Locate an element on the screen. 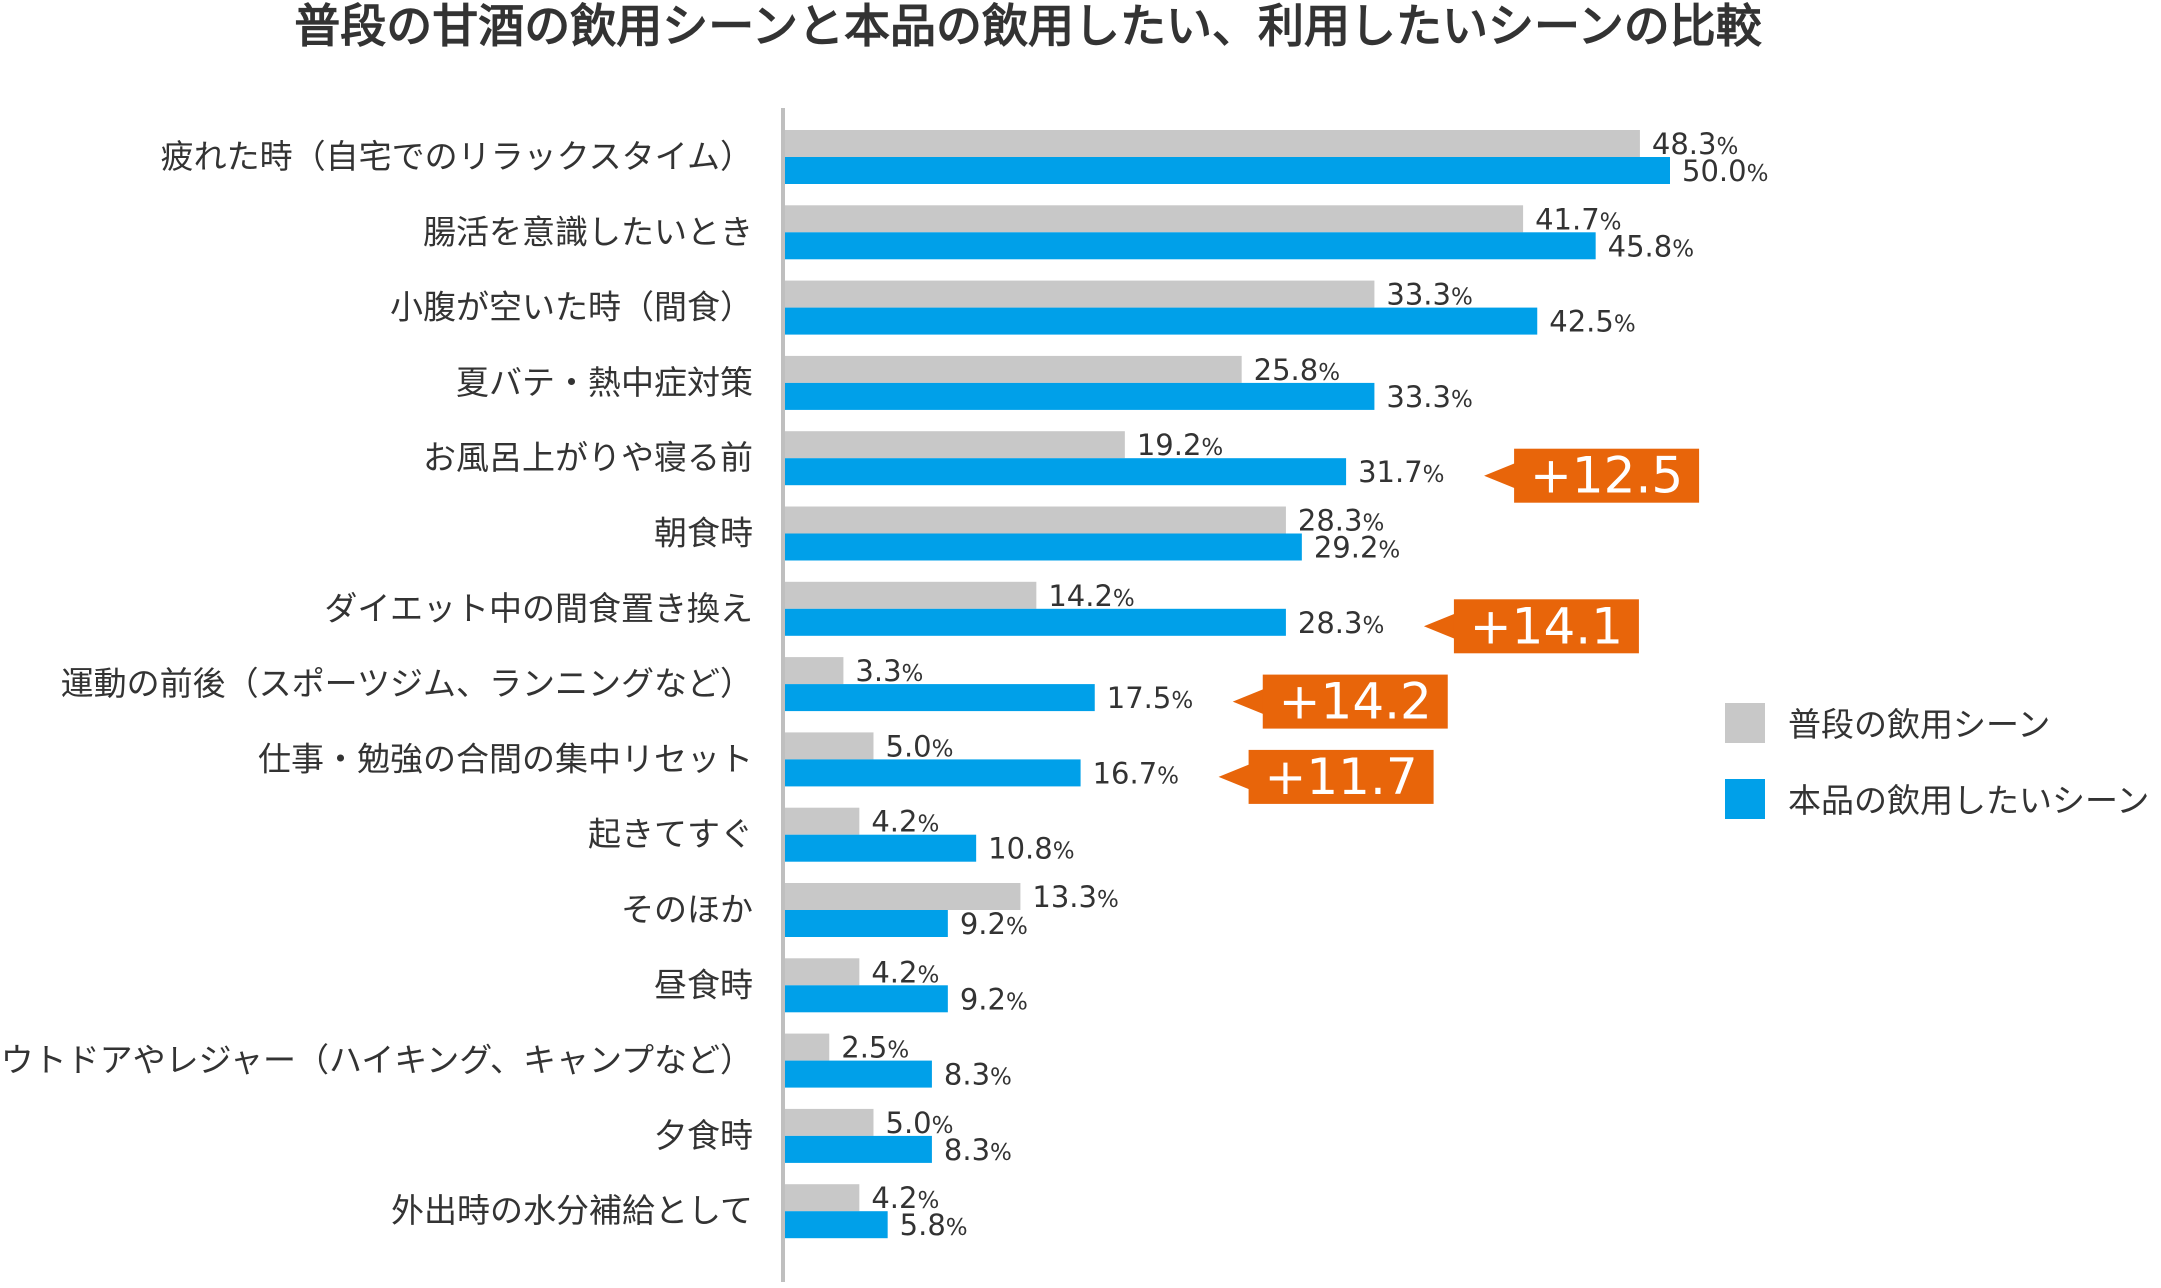  data-label: 42.5% is located at coordinates (1592, 322).